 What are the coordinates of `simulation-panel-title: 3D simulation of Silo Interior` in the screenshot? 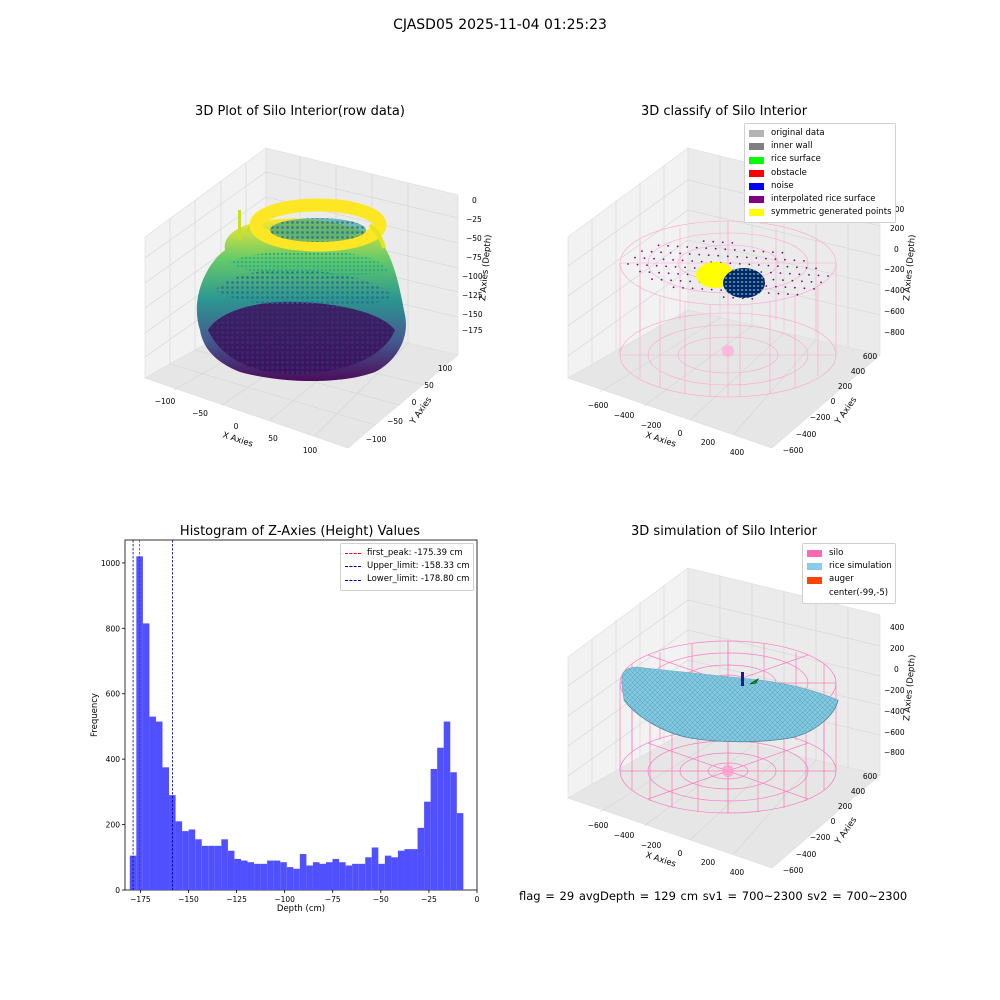 It's located at (724, 531).